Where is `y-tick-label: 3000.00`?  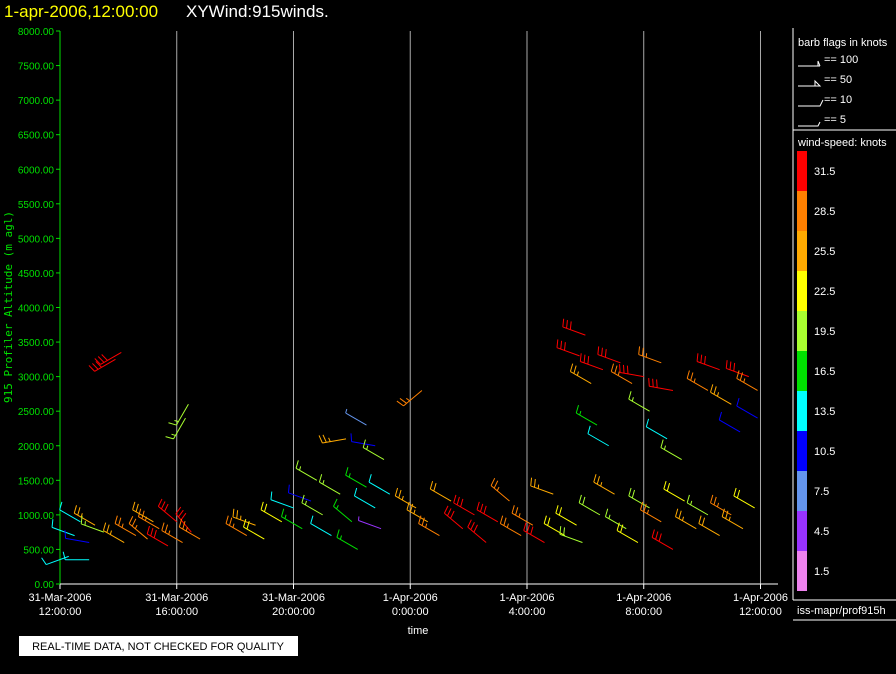
y-tick-label: 3000.00 is located at coordinates (36, 378).